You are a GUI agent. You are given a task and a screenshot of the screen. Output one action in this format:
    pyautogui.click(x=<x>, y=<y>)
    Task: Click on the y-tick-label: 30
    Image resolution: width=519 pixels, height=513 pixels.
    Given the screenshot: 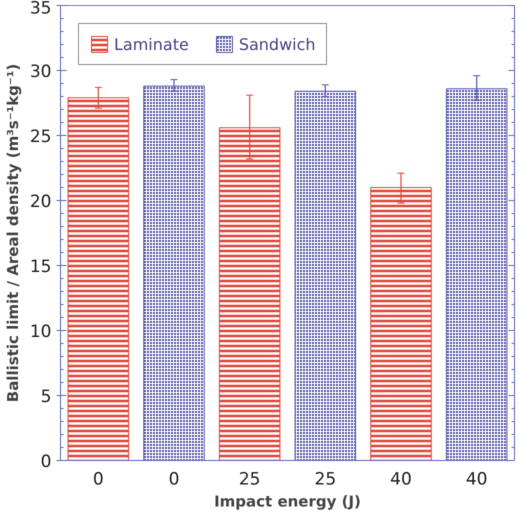 What is the action you would take?
    pyautogui.click(x=41, y=72)
    